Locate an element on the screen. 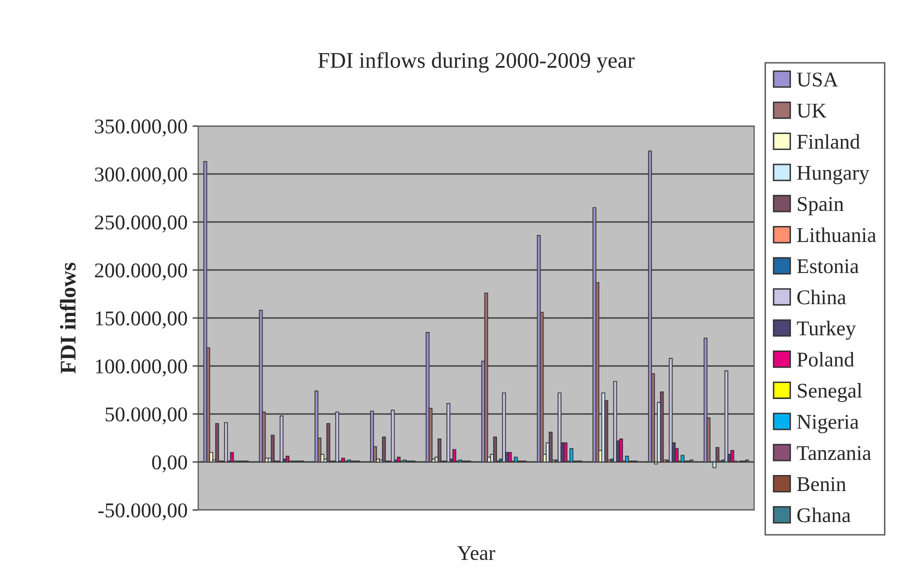 The image size is (901, 573). y-tick-label: 350.000,00 is located at coordinates (141, 127).